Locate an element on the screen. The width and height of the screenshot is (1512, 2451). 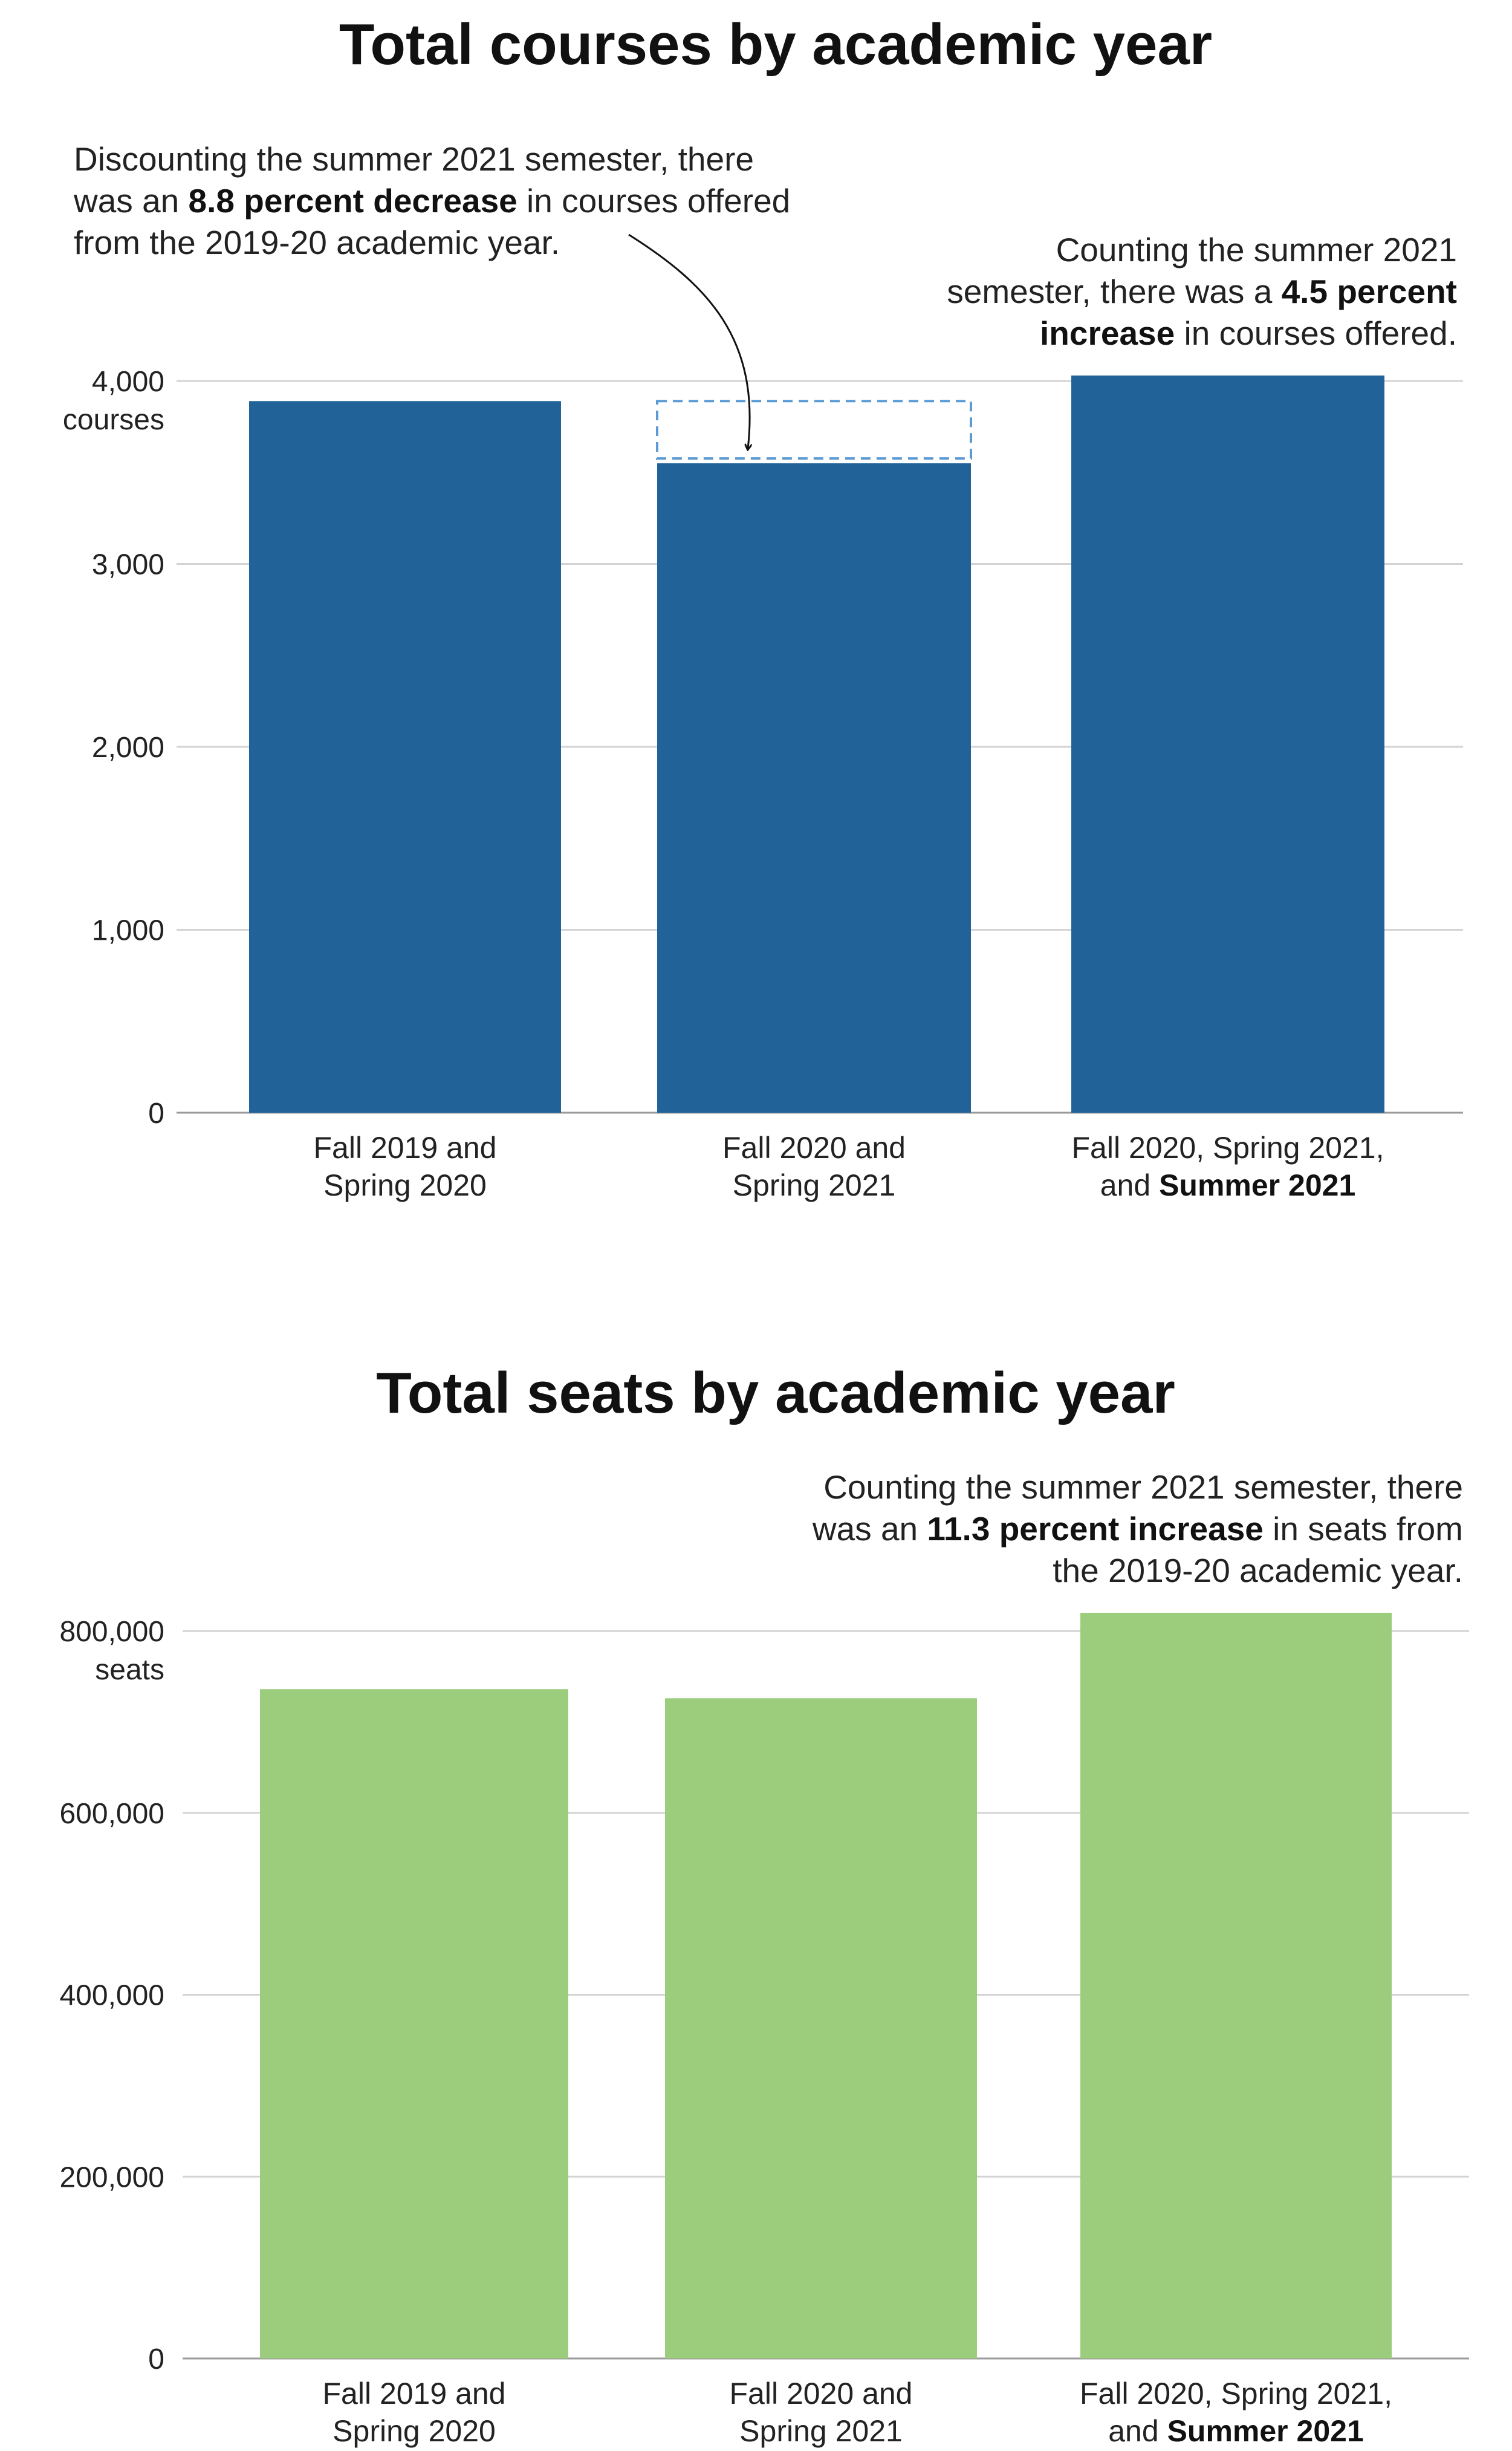
seats-y-ticks: 0 200,000 400,000 600,000 800,000 is located at coordinates (111, 1995).